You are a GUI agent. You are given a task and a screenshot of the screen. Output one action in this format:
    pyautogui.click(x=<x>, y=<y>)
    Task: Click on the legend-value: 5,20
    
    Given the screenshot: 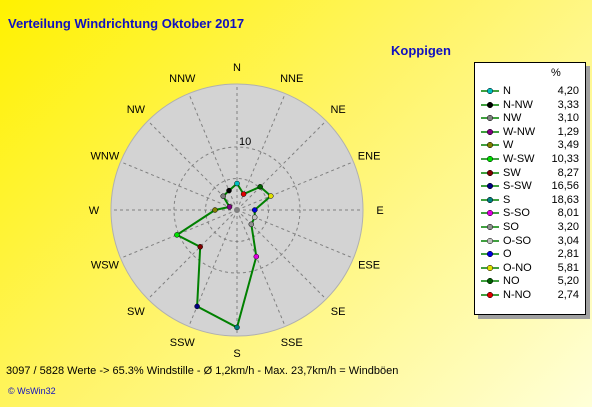 What is the action you would take?
    pyautogui.click(x=568, y=281)
    